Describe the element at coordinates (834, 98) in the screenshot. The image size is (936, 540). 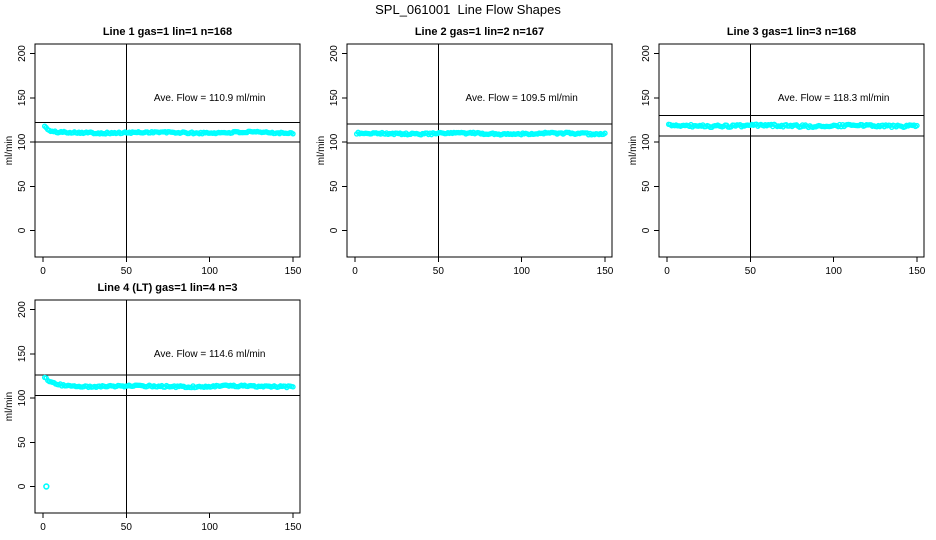
I see `ave-flow-annotation: Ave. Flow = 118.3 ml/min` at that location.